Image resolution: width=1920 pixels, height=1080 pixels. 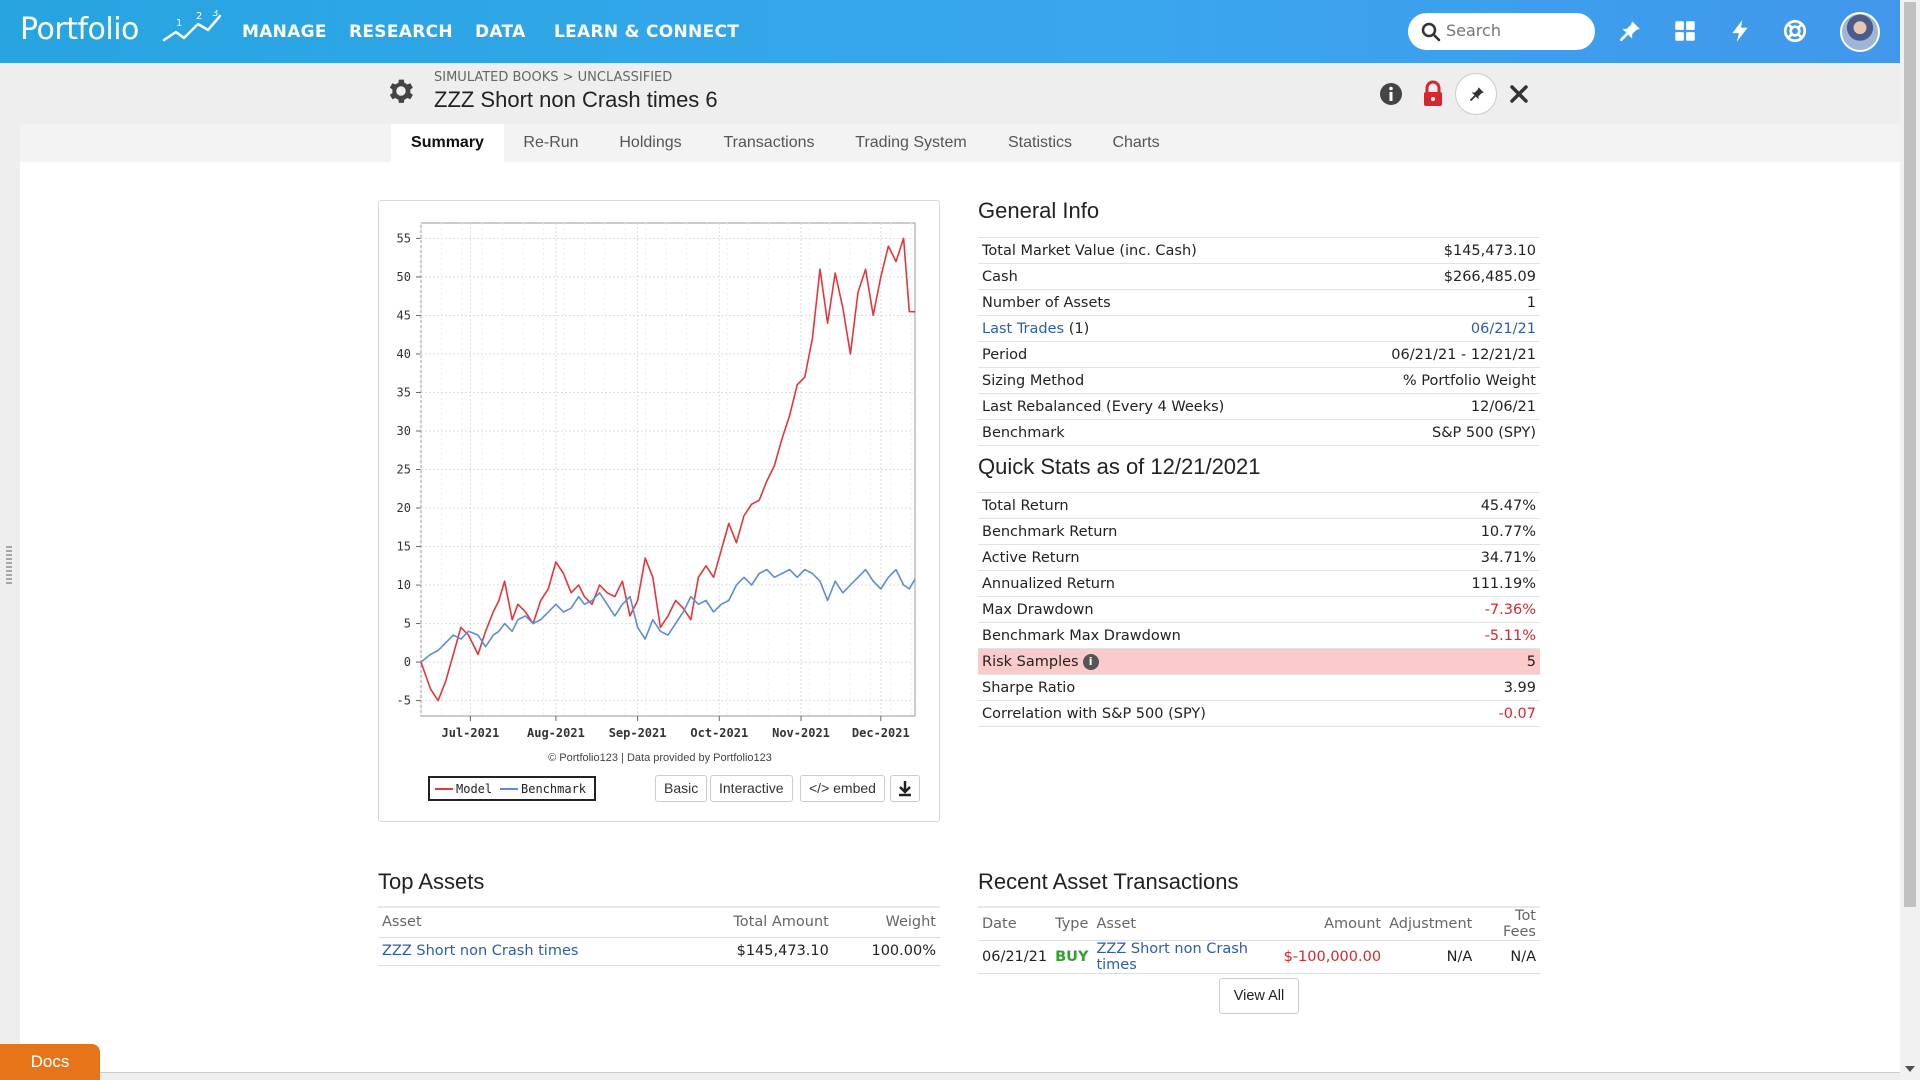 What do you see at coordinates (474, 789) in the screenshot?
I see `legend-model-label: Model` at bounding box center [474, 789].